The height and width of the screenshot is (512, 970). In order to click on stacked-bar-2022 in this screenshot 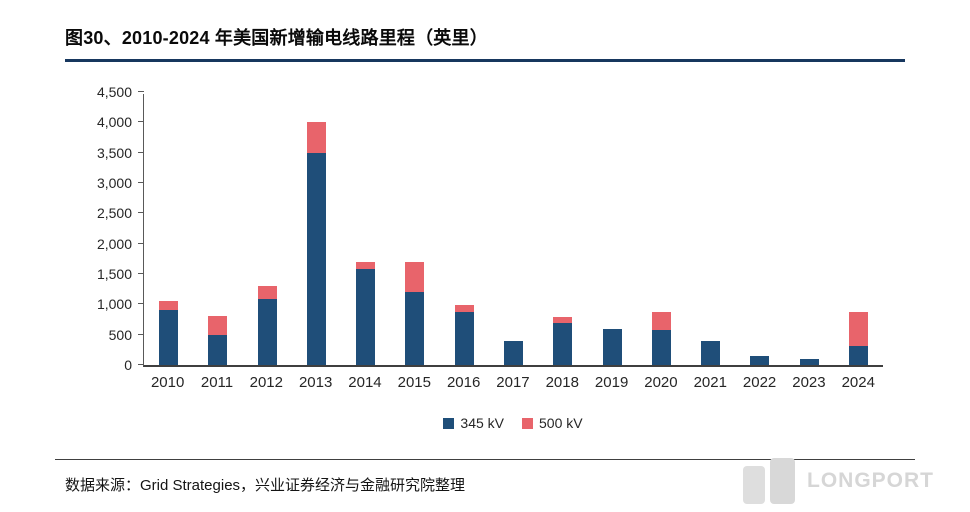, I will do `click(760, 360)`.